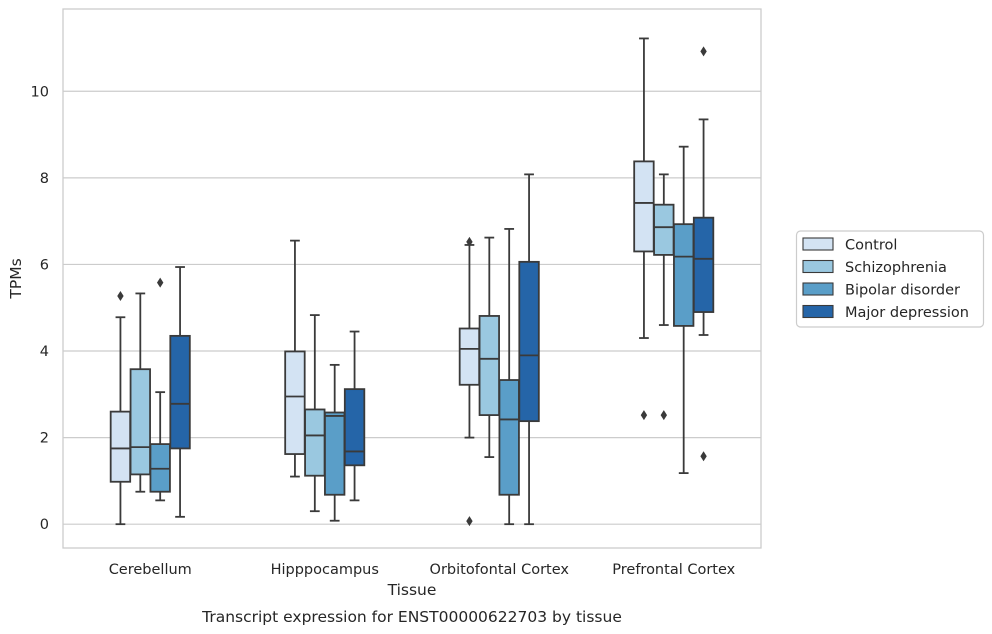 The width and height of the screenshot is (992, 634). I want to click on x-tick-label: Prefrontal Cortex, so click(673, 570).